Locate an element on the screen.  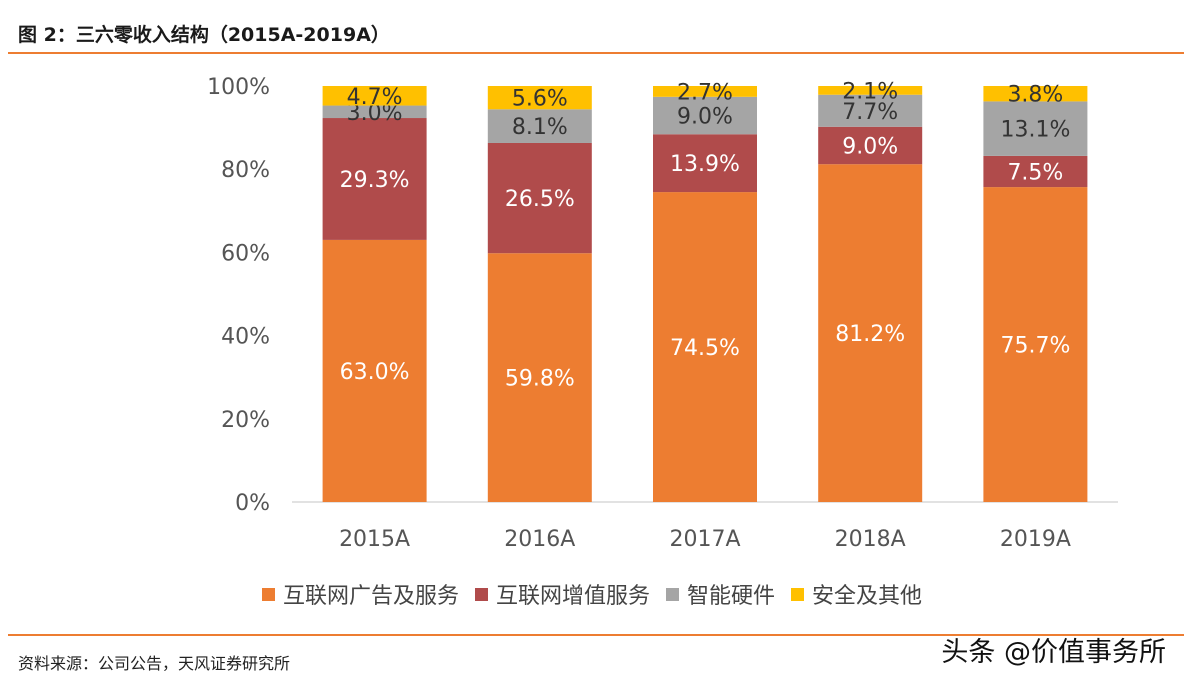
data-label: 74.5% is located at coordinates (705, 348).